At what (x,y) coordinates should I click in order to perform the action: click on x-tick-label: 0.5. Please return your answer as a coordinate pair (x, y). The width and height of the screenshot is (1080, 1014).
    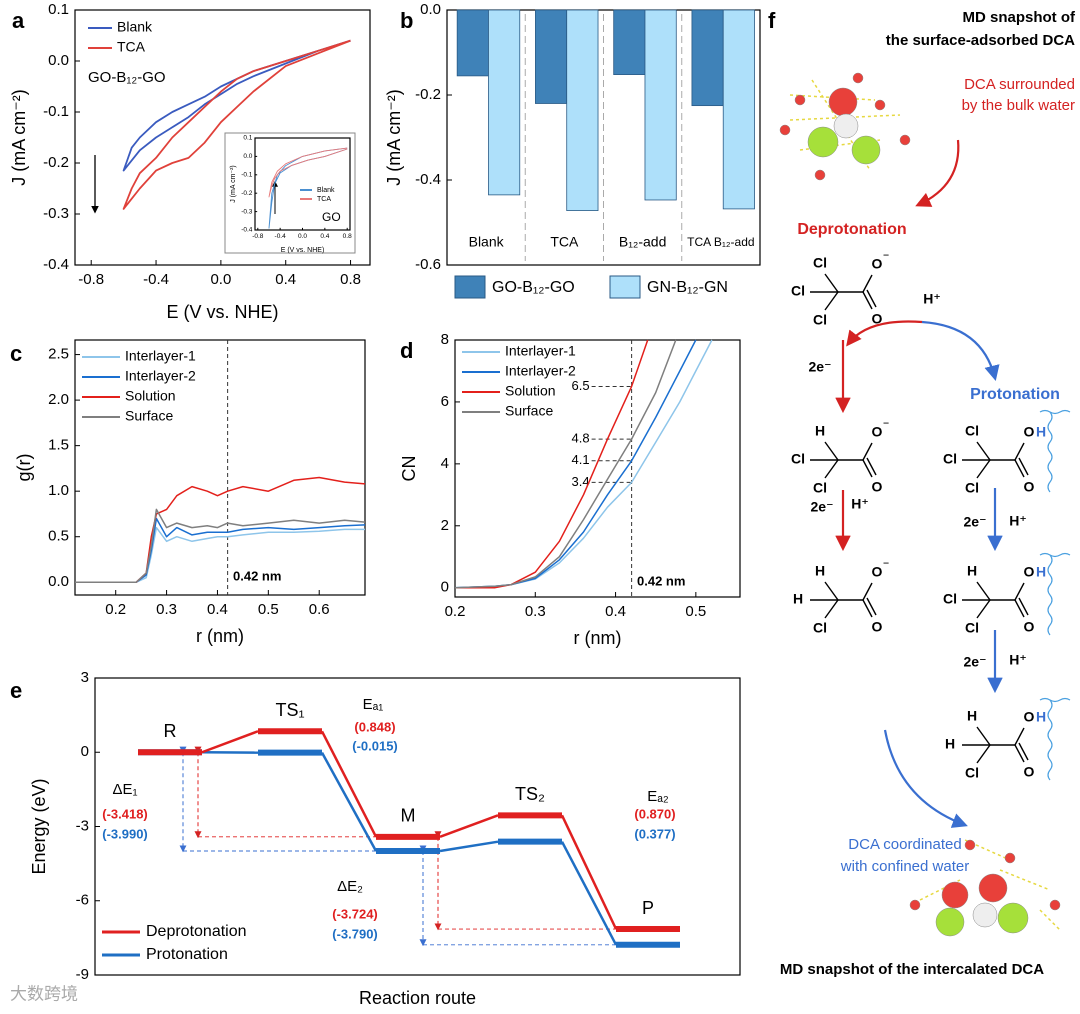
    Looking at the image, I should click on (268, 609).